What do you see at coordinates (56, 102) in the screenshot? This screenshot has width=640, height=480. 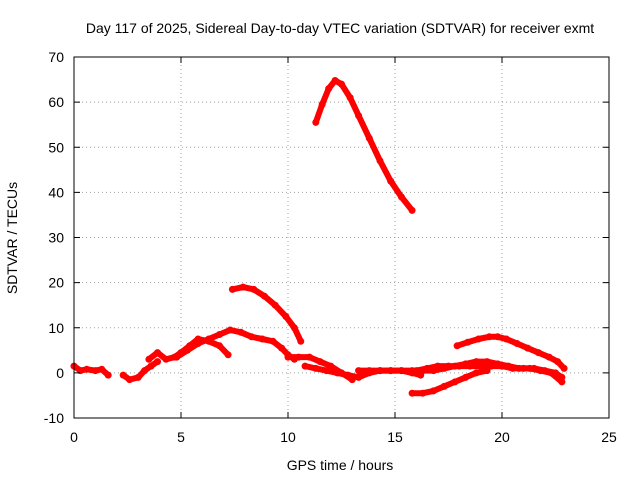 I see `y-tick-label: 60` at bounding box center [56, 102].